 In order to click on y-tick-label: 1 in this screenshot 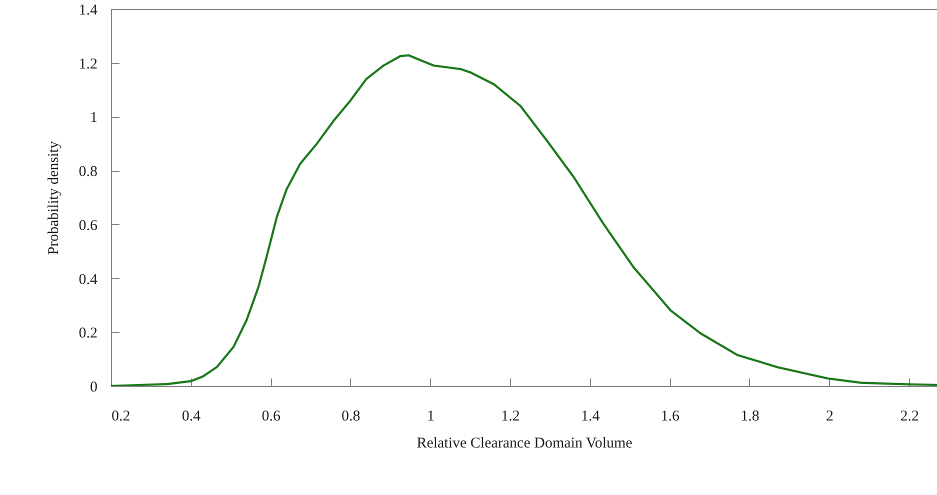, I will do `click(94, 118)`.